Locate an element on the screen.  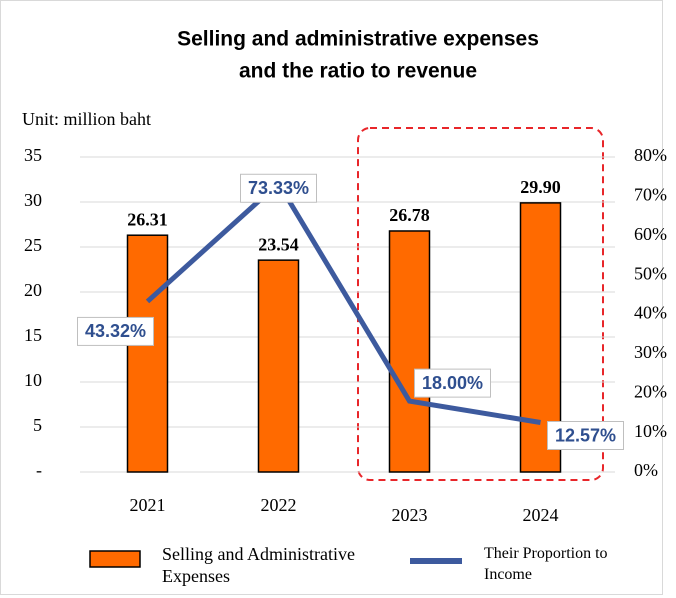
y2-tick-label: 50% is located at coordinates (650, 273).